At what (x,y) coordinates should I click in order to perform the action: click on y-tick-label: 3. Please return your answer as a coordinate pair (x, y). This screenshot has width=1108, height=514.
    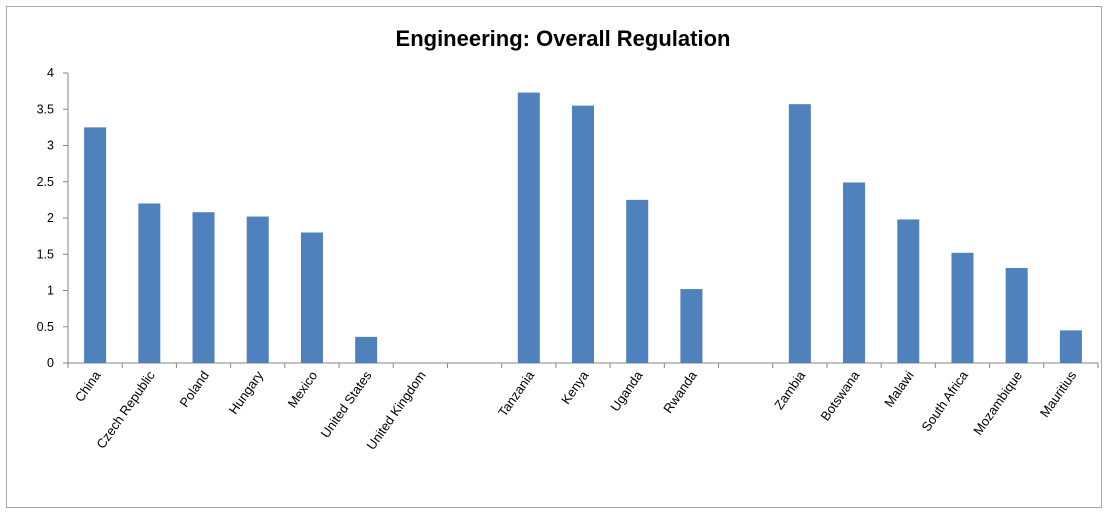
    Looking at the image, I should click on (50, 146).